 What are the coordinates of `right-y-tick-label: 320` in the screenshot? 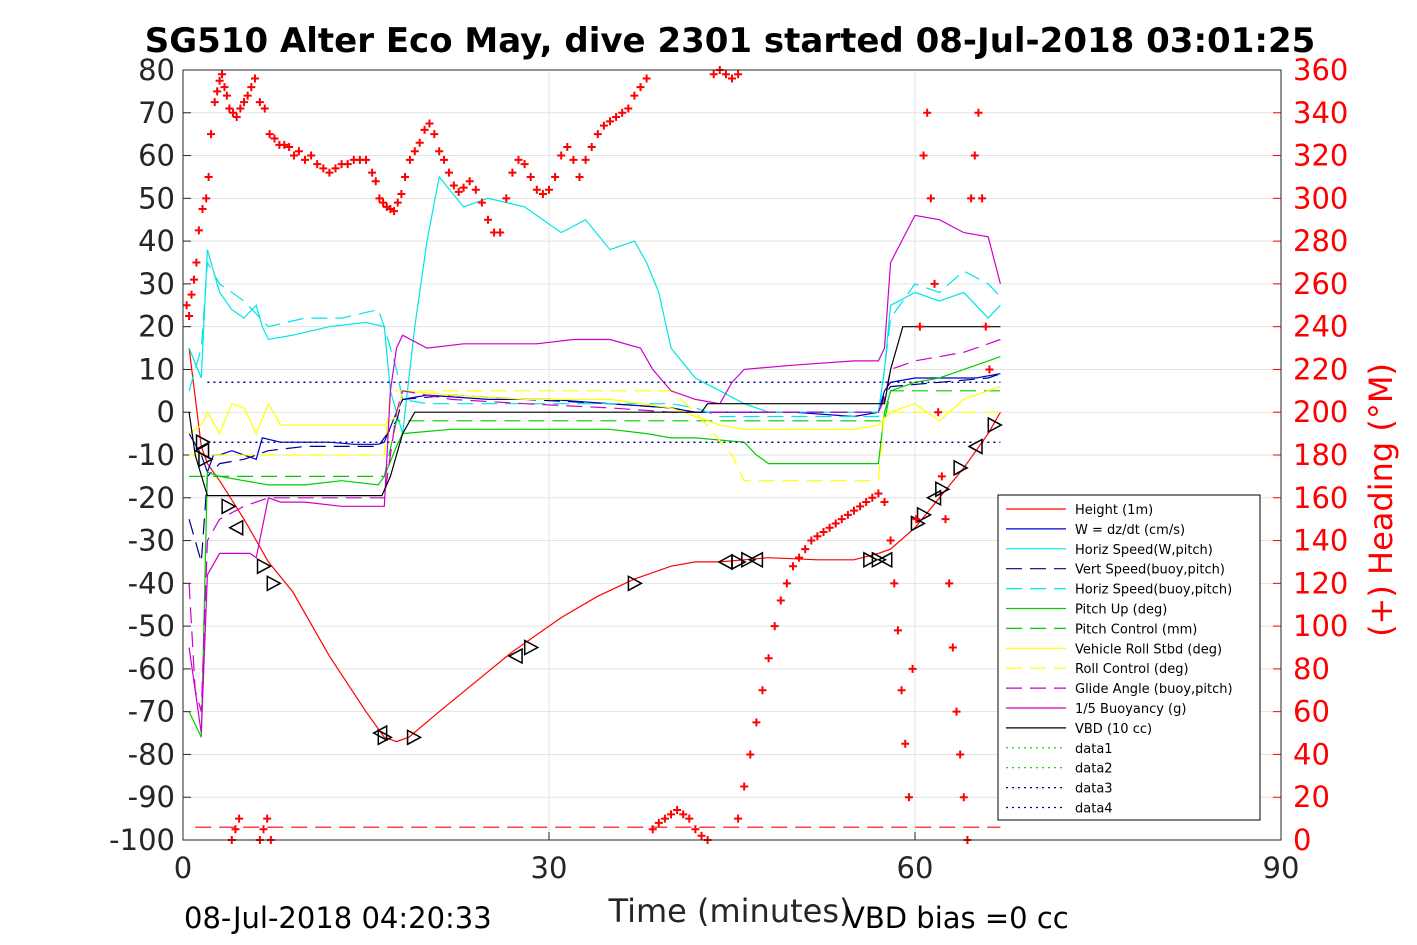 It's located at (1320, 156).